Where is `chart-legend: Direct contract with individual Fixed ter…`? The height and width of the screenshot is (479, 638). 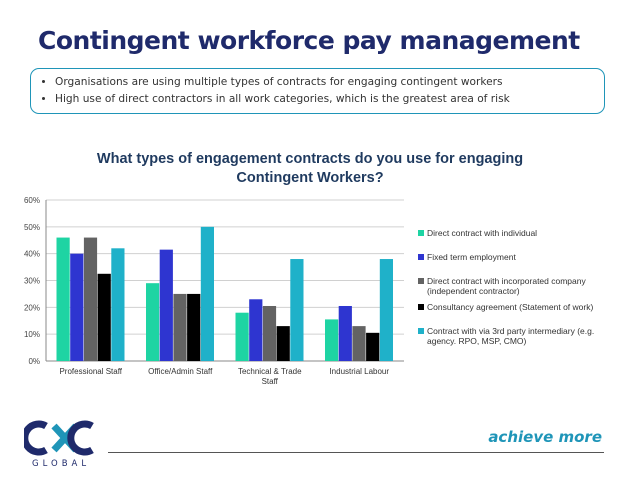 chart-legend: Direct contract with individual Fixed ter… is located at coordinates (518, 287).